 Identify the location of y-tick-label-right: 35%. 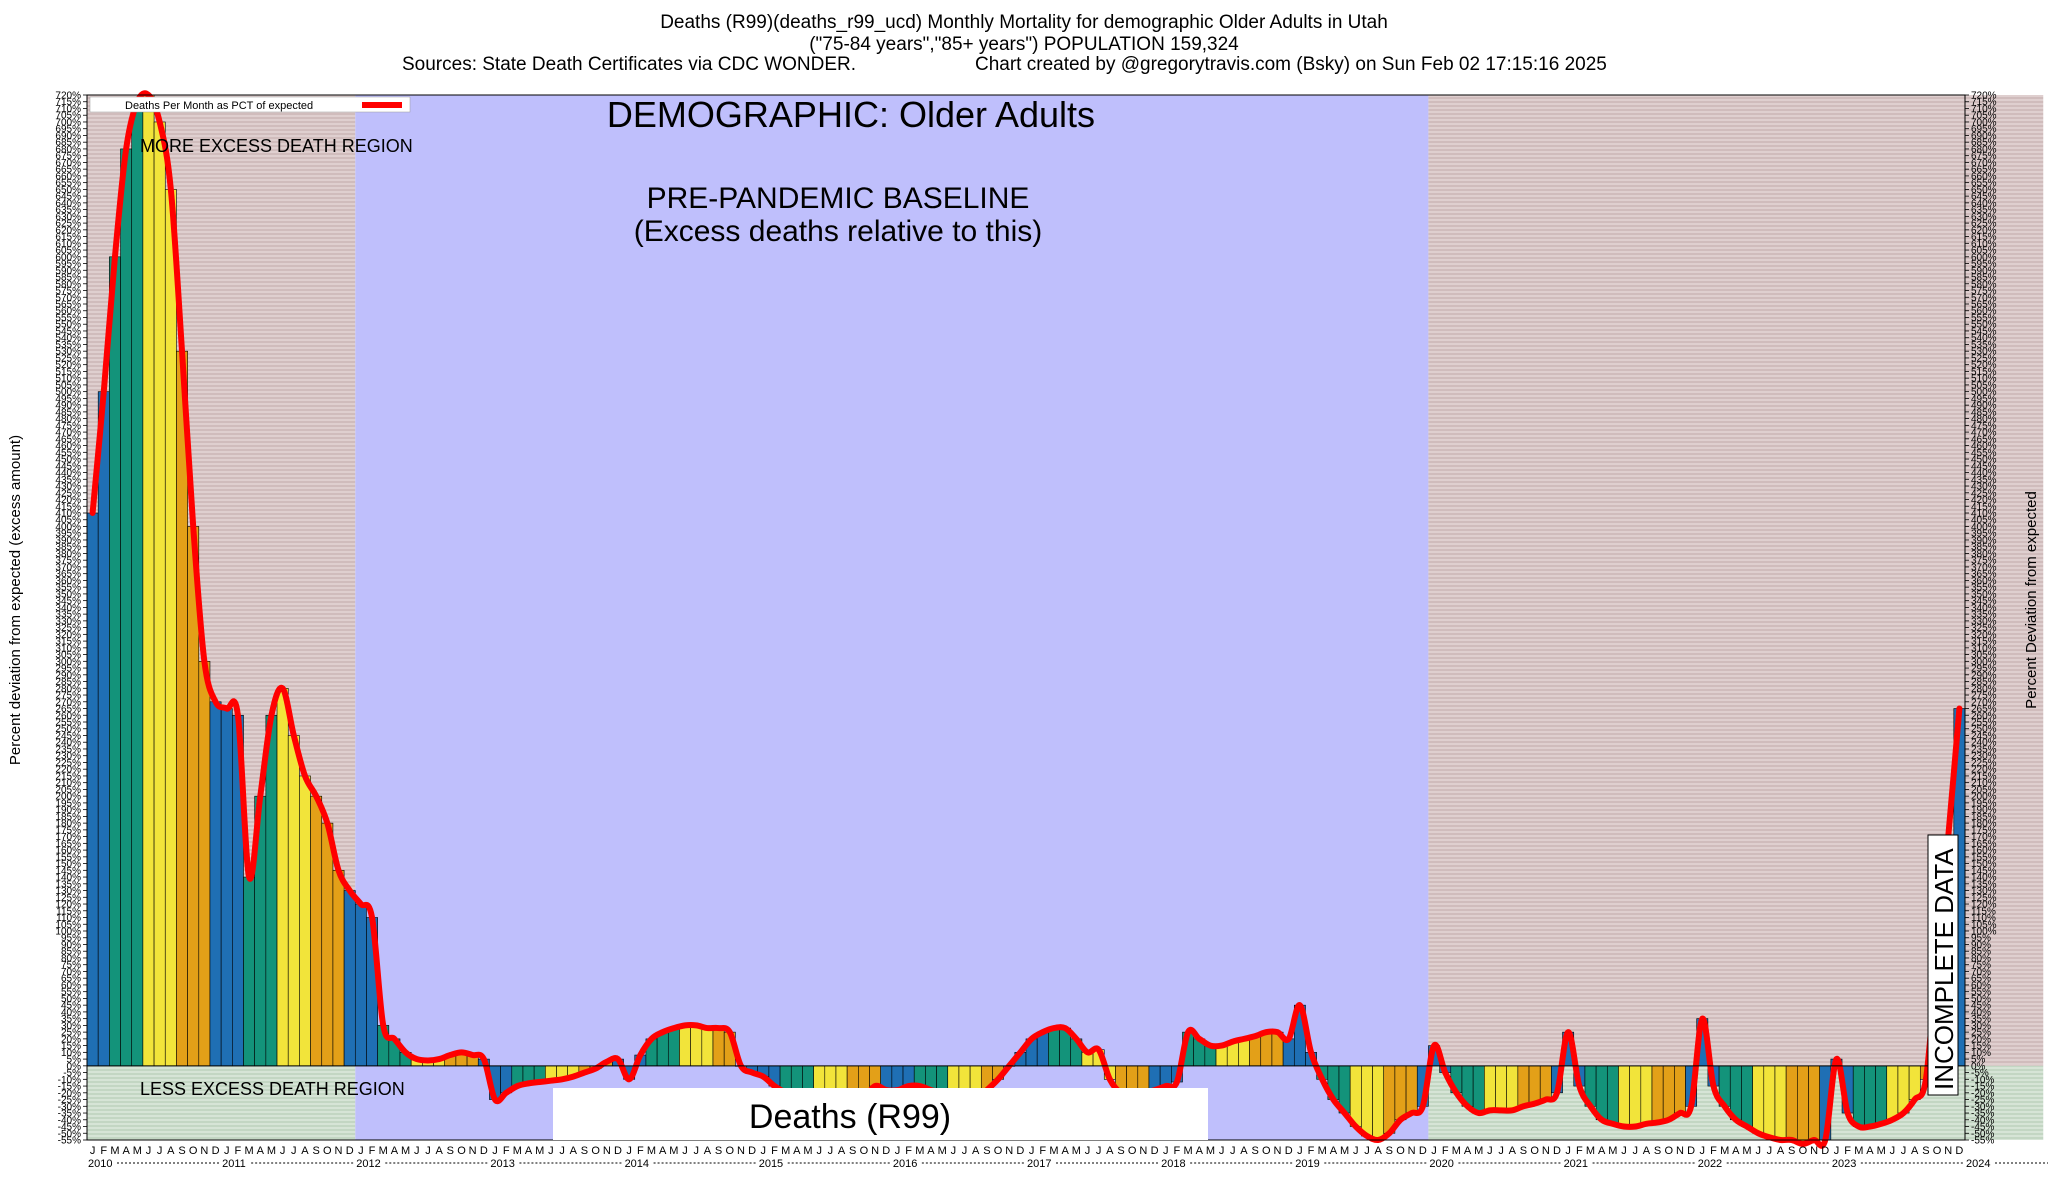
(1981, 1019).